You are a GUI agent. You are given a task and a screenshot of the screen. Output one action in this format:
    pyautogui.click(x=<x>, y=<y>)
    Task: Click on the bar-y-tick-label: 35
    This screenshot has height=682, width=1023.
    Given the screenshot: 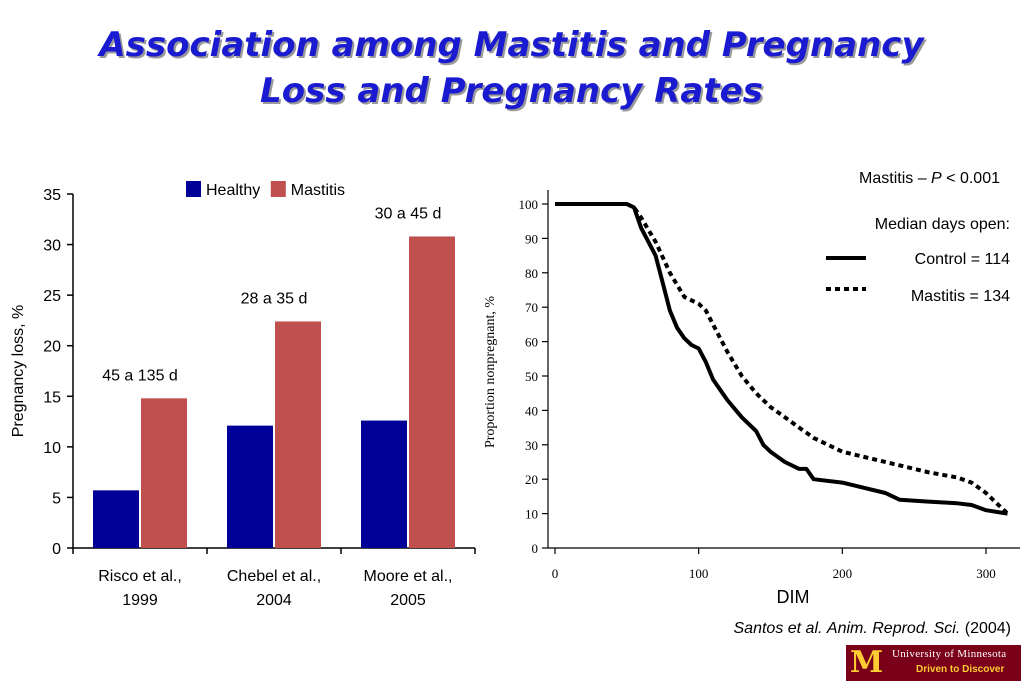 What is the action you would take?
    pyautogui.click(x=52, y=195)
    